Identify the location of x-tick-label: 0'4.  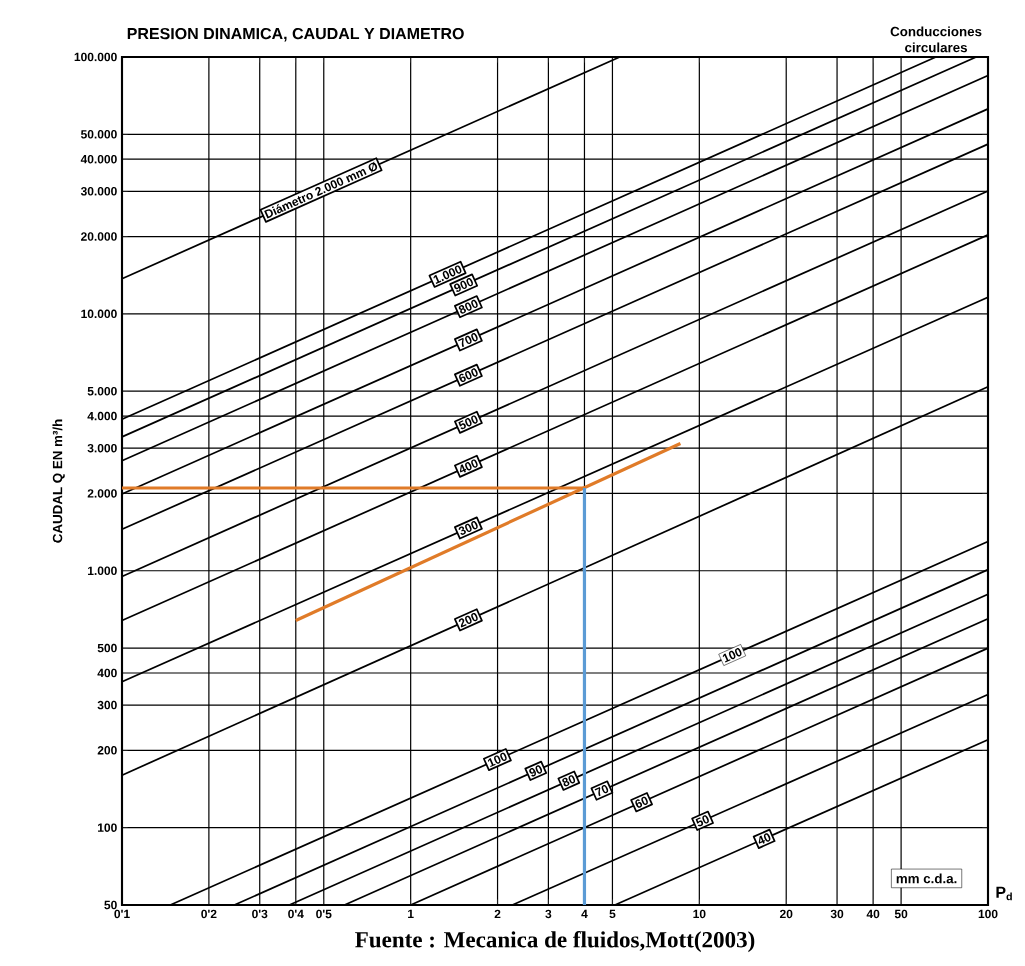
(296, 914).